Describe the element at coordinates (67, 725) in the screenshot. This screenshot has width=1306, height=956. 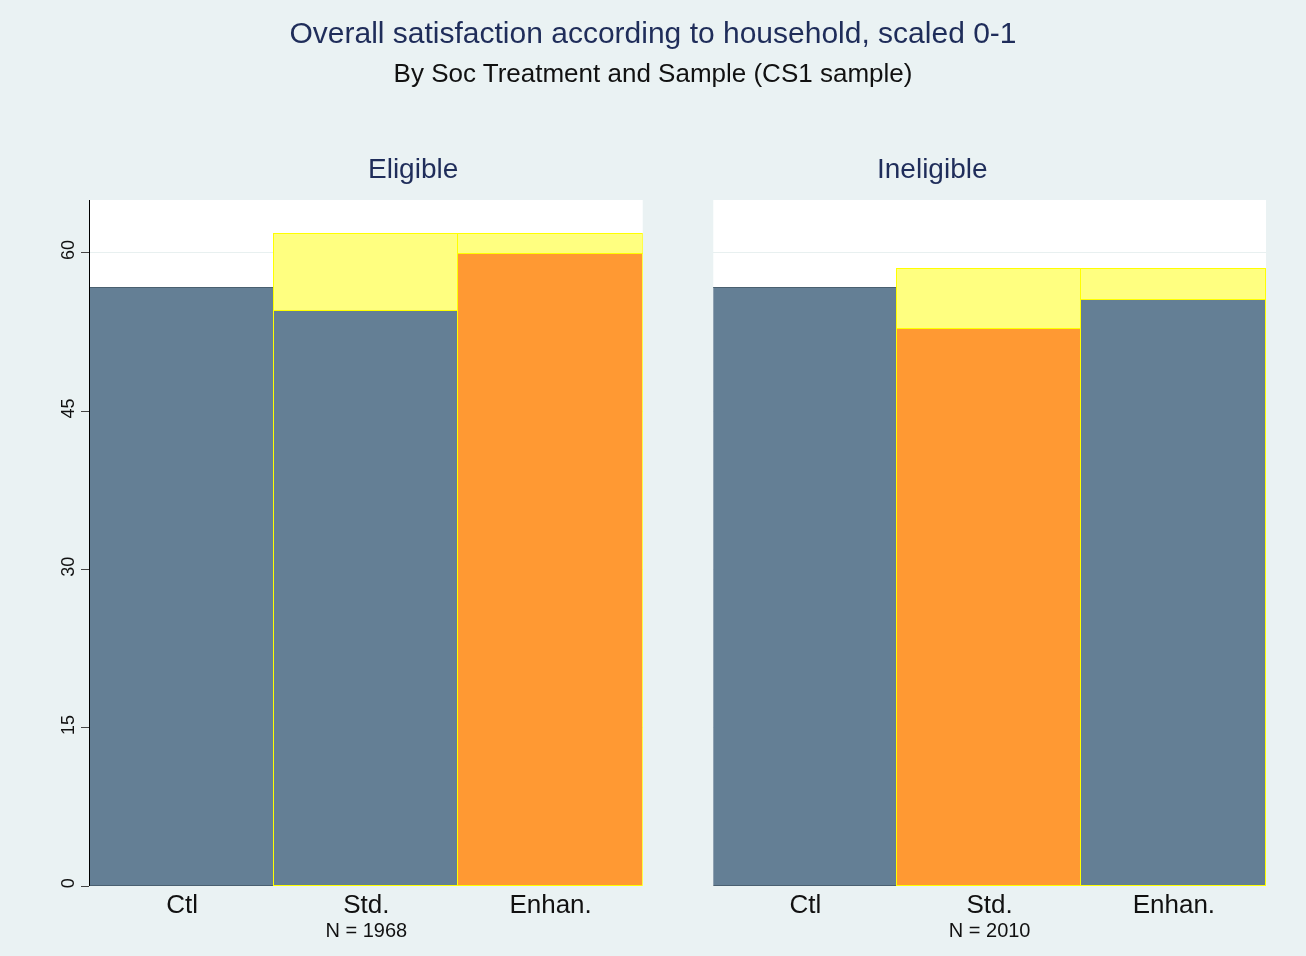
I see `y-tick-label: 15` at that location.